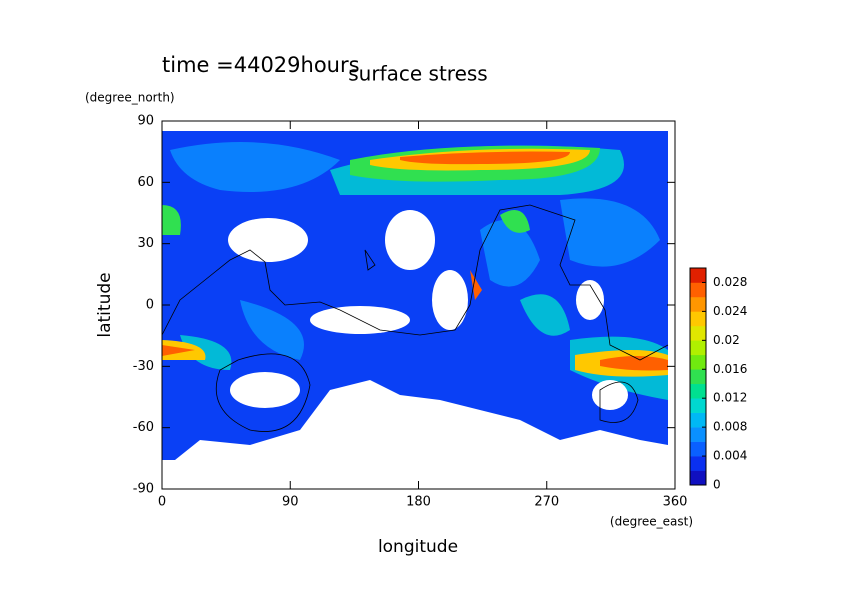 Image resolution: width=842 pixels, height=599 pixels. What do you see at coordinates (145, 182) in the screenshot?
I see `y-tick-label: 60` at bounding box center [145, 182].